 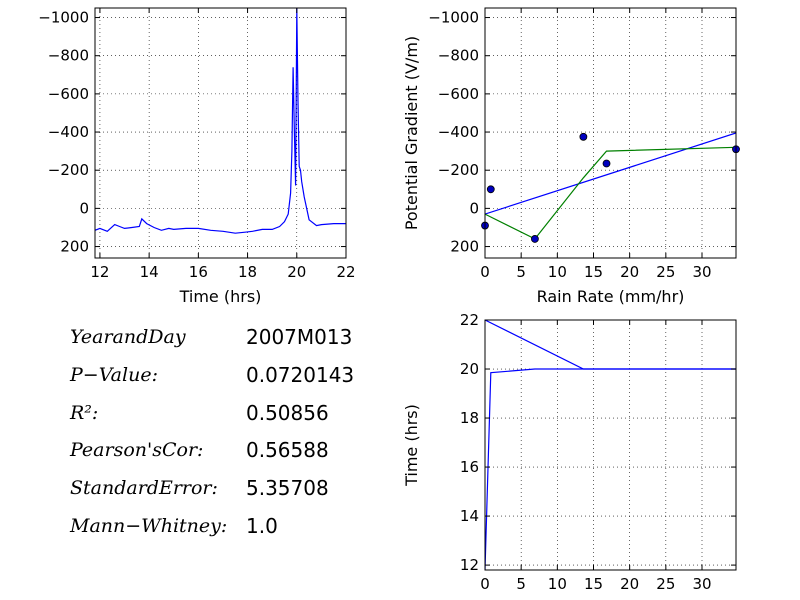 What do you see at coordinates (262, 526) in the screenshot?
I see `stat-value: 1.0` at bounding box center [262, 526].